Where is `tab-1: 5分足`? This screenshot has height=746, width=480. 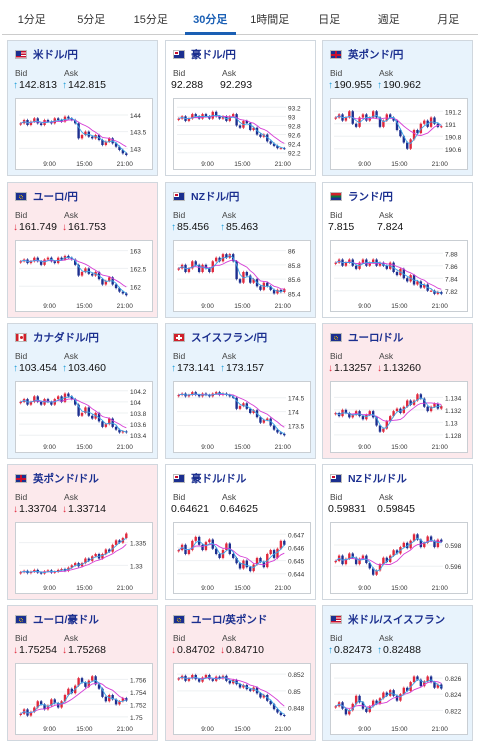
tab-1: 5分足 is located at coordinates (91, 20).